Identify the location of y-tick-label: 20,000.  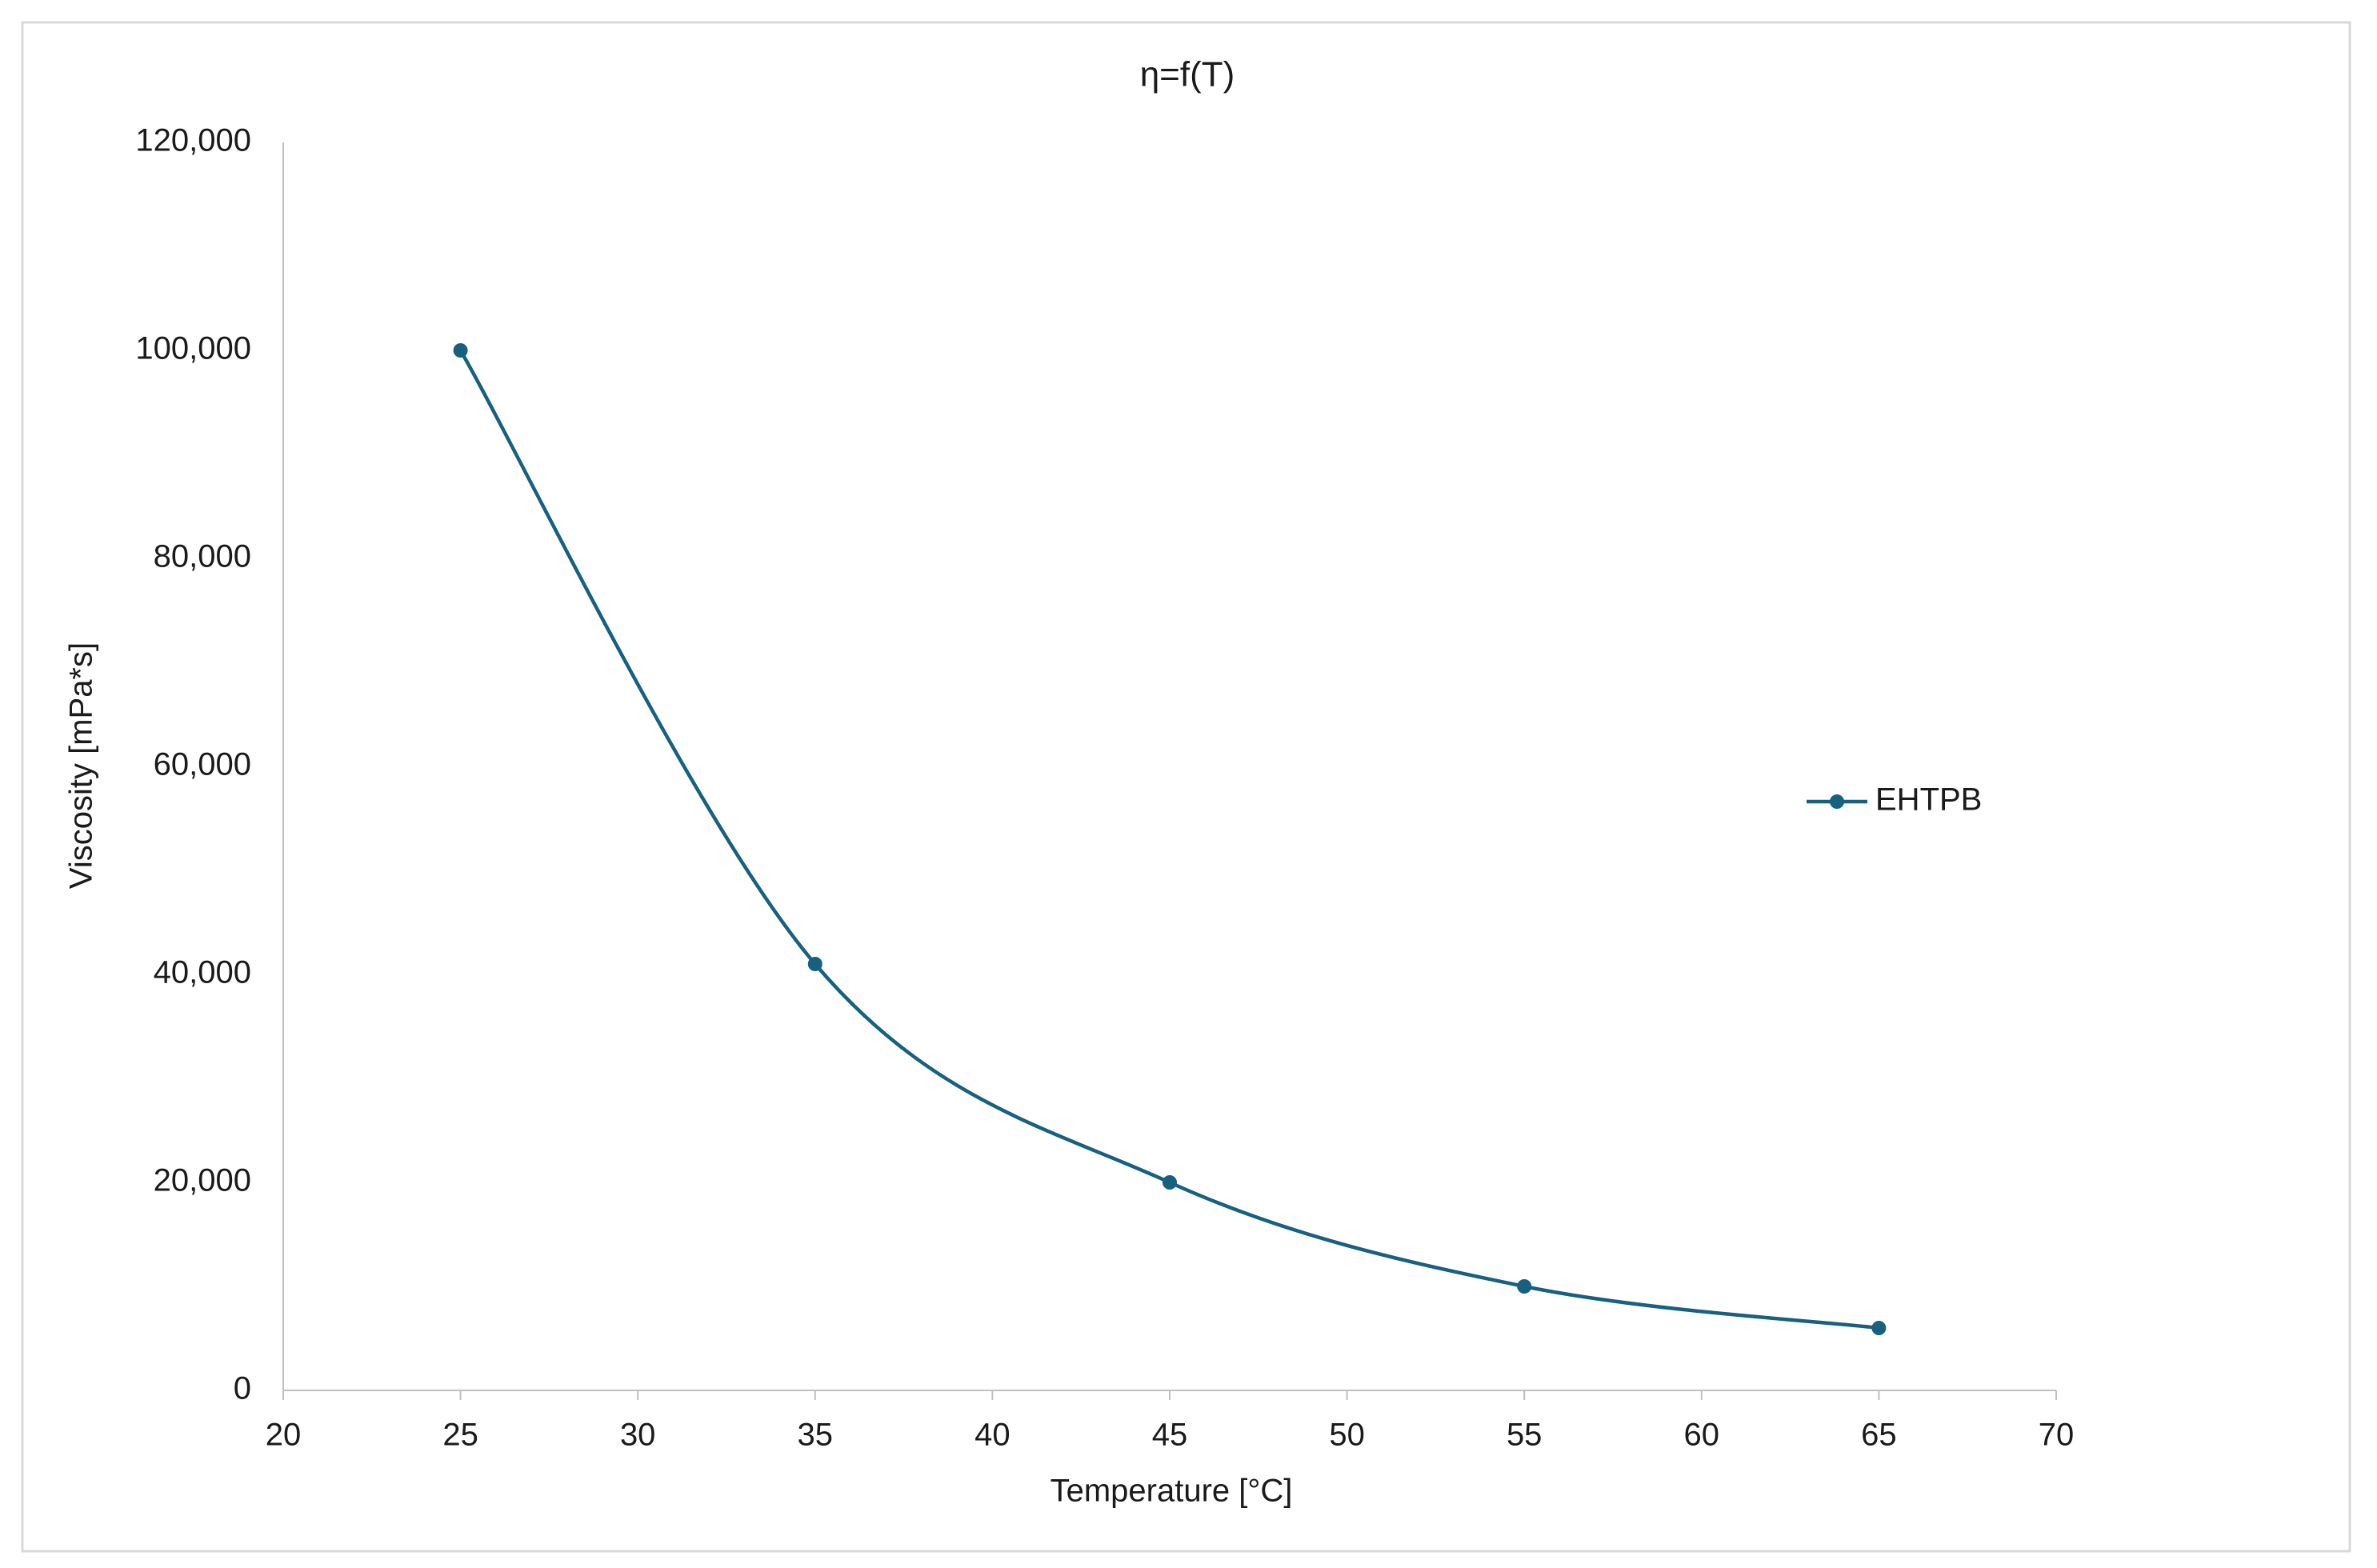
(203, 1180).